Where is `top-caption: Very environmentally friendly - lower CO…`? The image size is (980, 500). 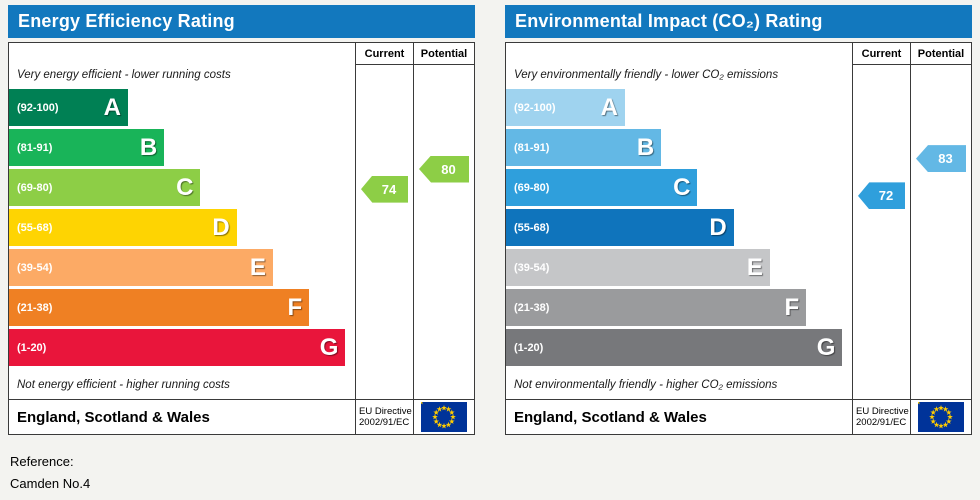 top-caption: Very environmentally friendly - lower CO… is located at coordinates (646, 75).